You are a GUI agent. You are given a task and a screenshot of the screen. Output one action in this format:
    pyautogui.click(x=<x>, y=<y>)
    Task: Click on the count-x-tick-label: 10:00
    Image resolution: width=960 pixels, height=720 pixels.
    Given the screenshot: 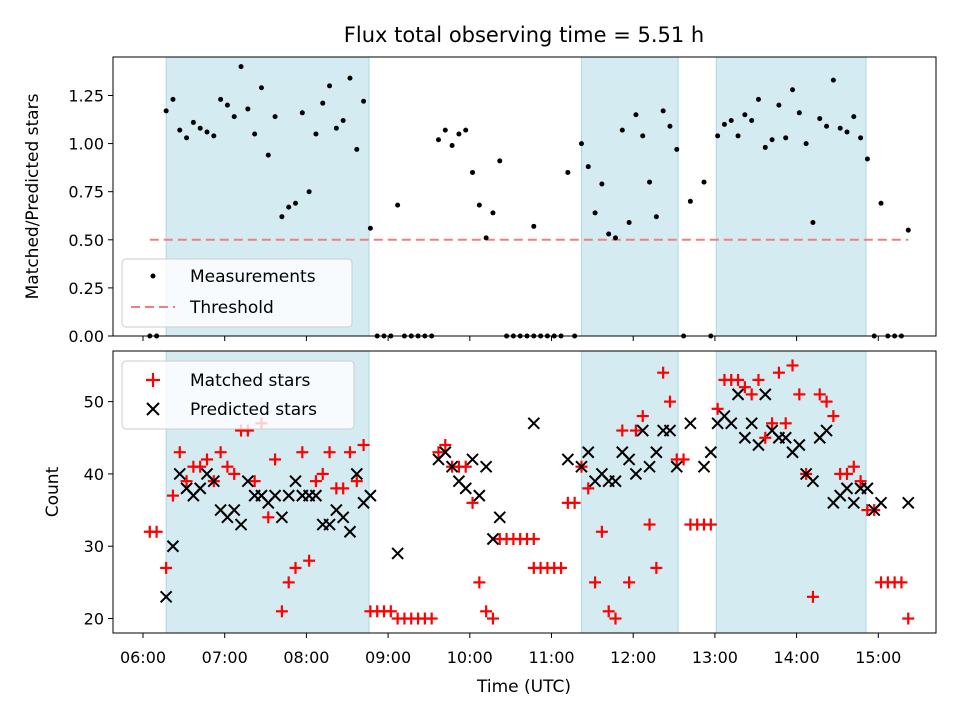 What is the action you would take?
    pyautogui.click(x=470, y=657)
    